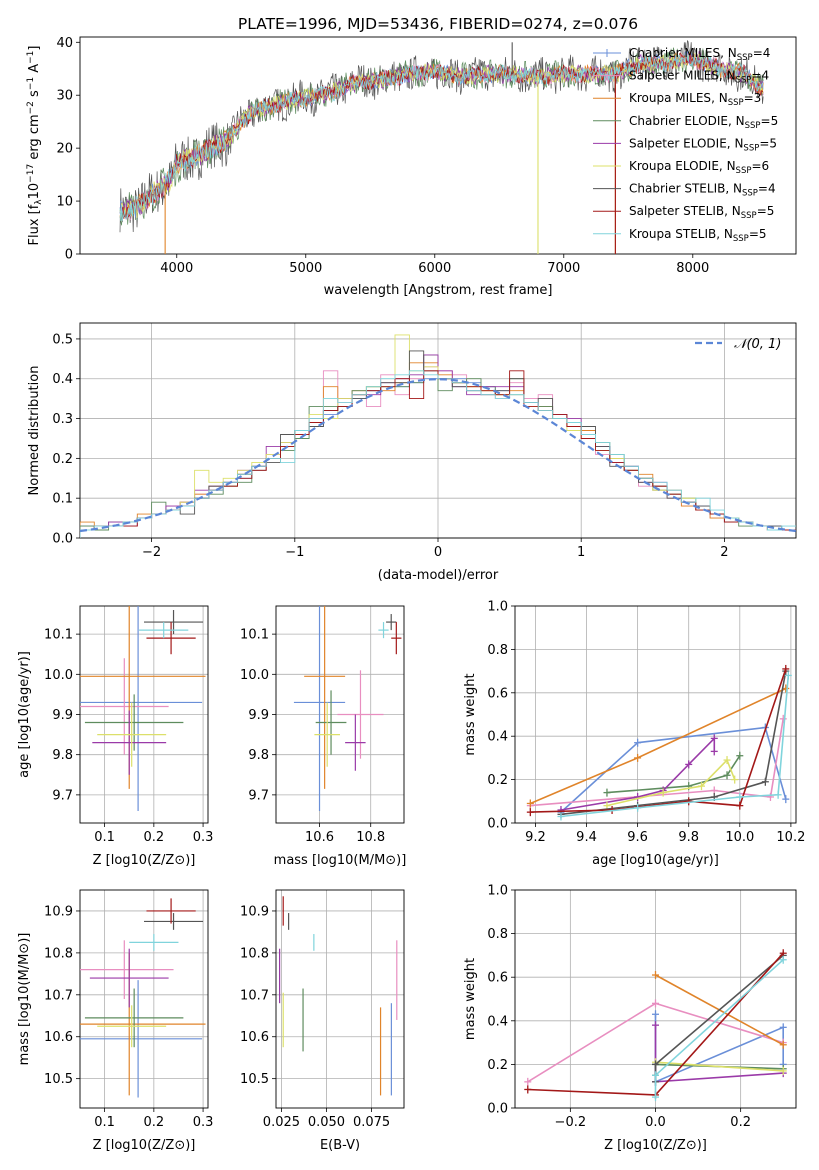 This screenshot has width=819, height=1170. Describe the element at coordinates (294, 552) in the screenshot. I see `x-tick-label: −1` at that location.